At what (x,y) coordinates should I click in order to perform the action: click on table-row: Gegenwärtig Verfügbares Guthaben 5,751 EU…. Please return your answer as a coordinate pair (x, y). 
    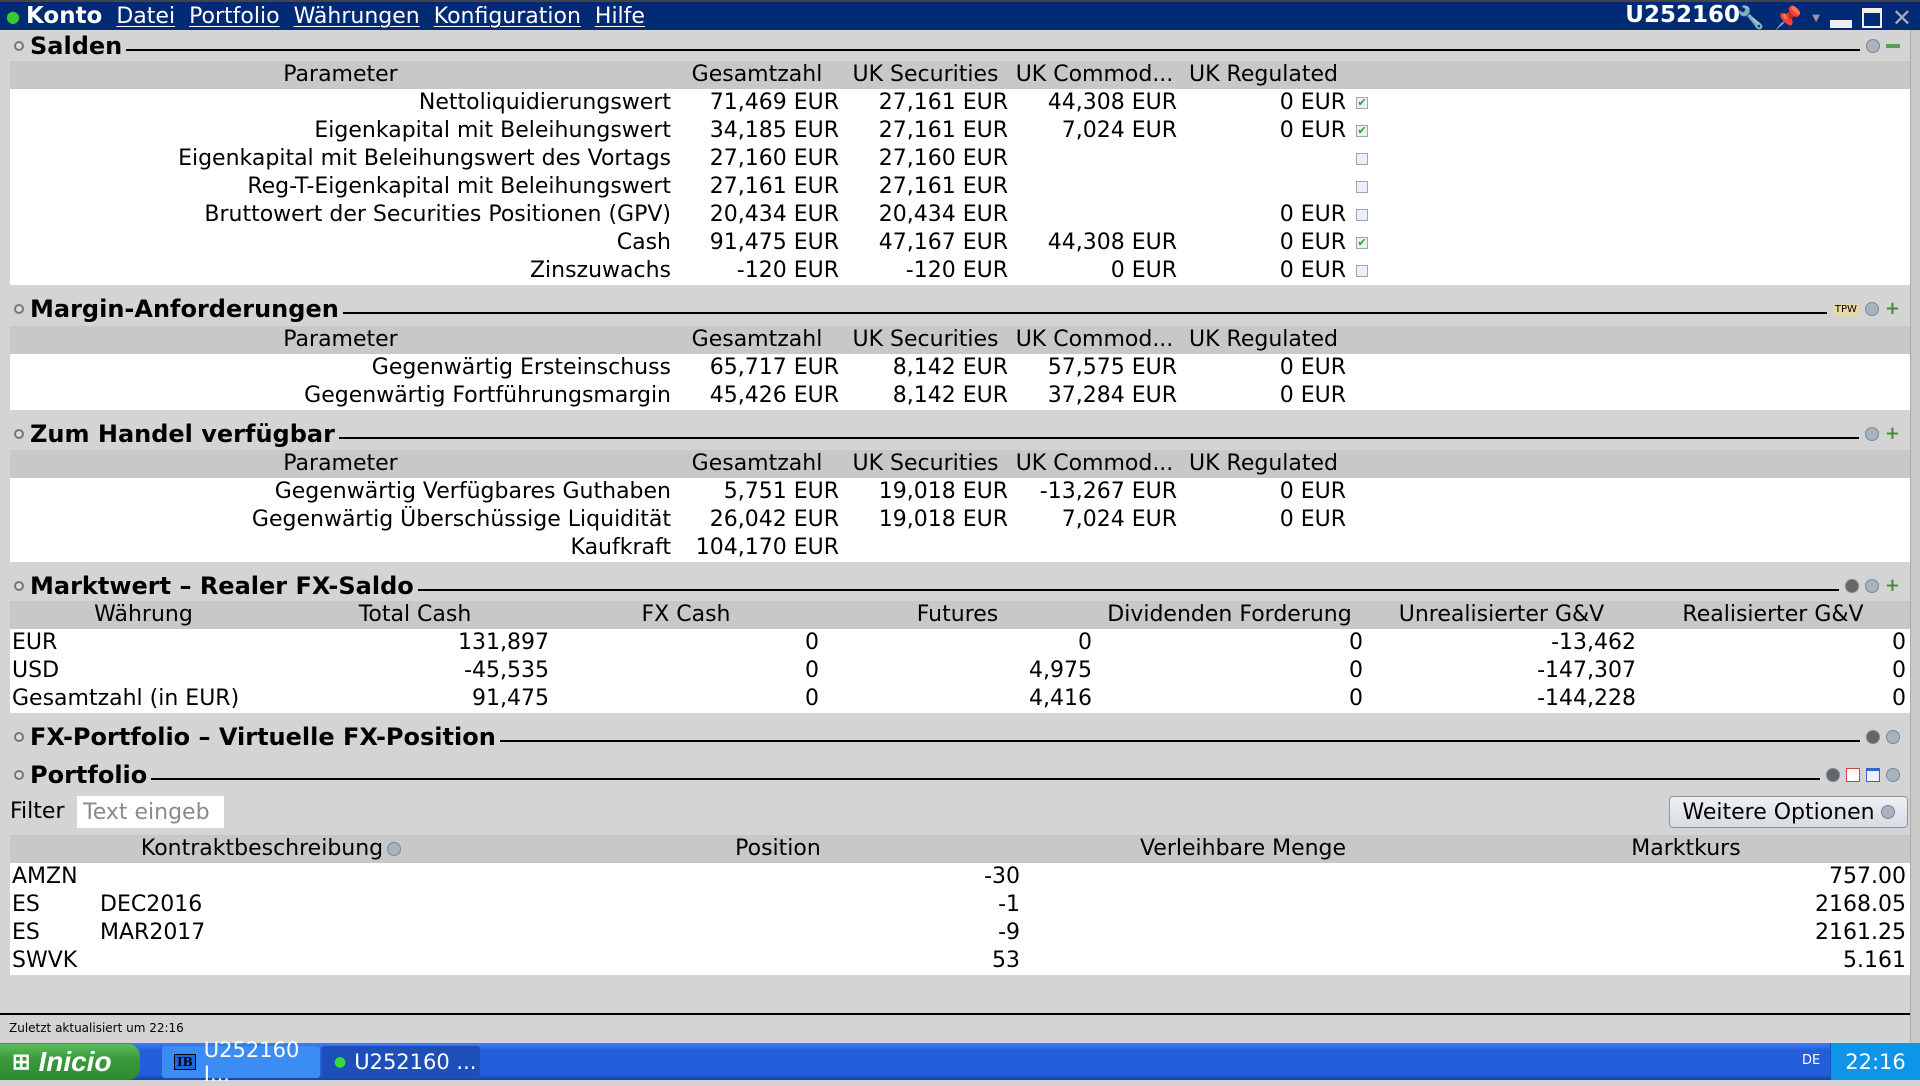
    Looking at the image, I should click on (960, 492).